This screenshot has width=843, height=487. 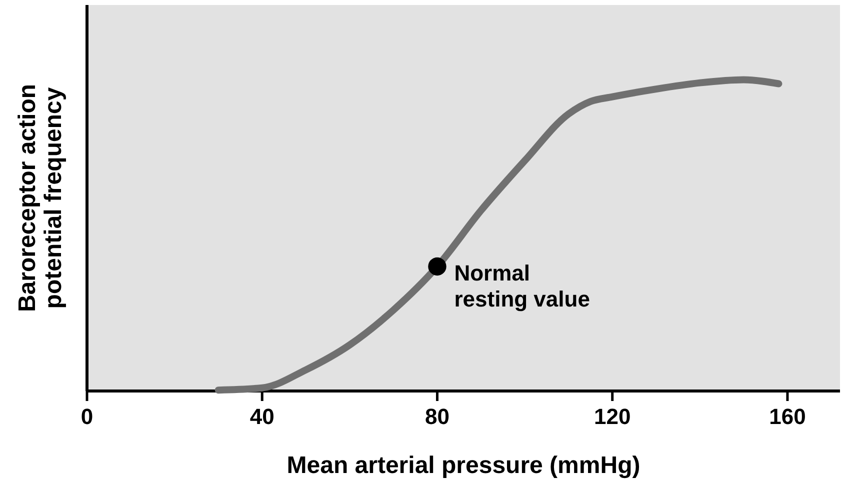 I want to click on x-tick-label: 40, so click(x=262, y=416).